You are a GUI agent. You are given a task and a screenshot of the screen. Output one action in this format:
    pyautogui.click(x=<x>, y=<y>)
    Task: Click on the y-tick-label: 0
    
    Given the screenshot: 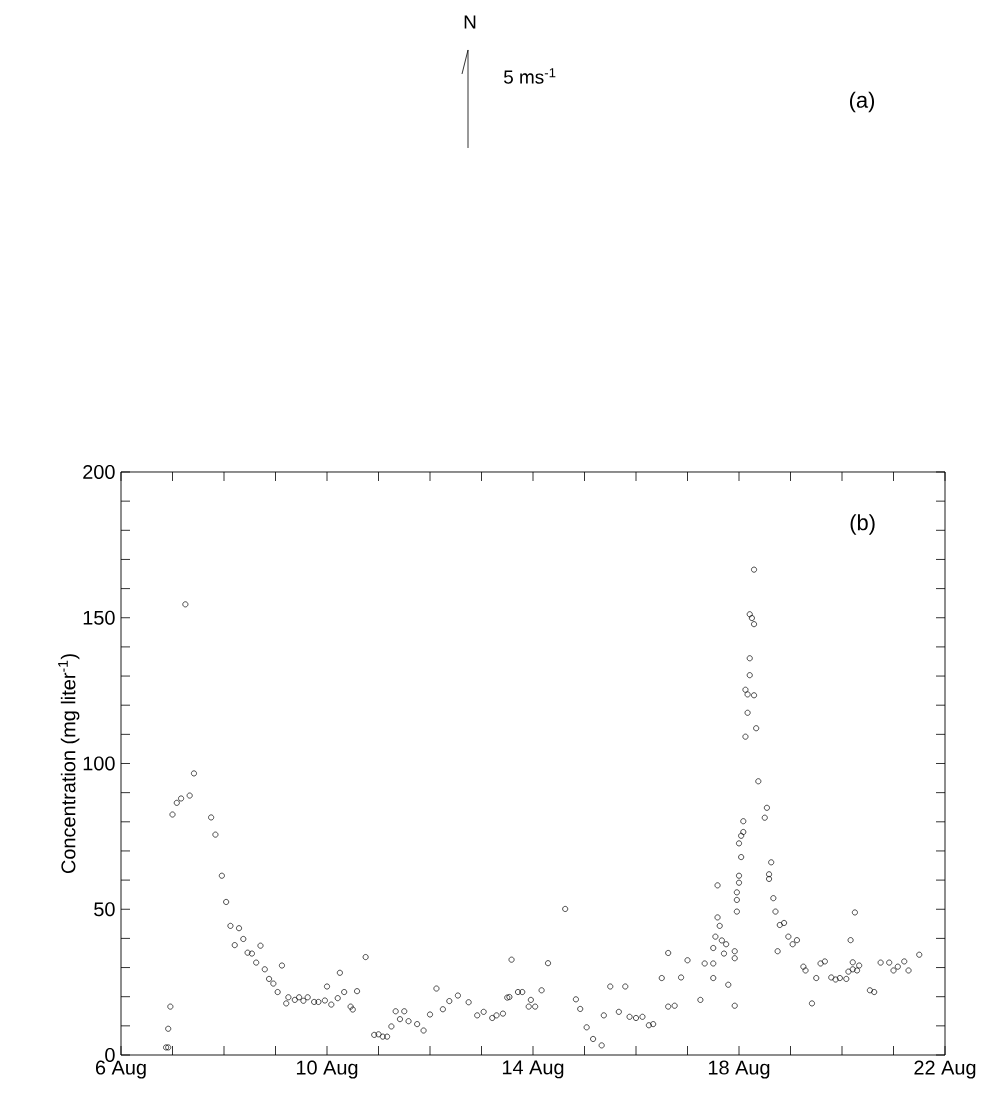 What is the action you would take?
    pyautogui.click(x=110, y=1055)
    